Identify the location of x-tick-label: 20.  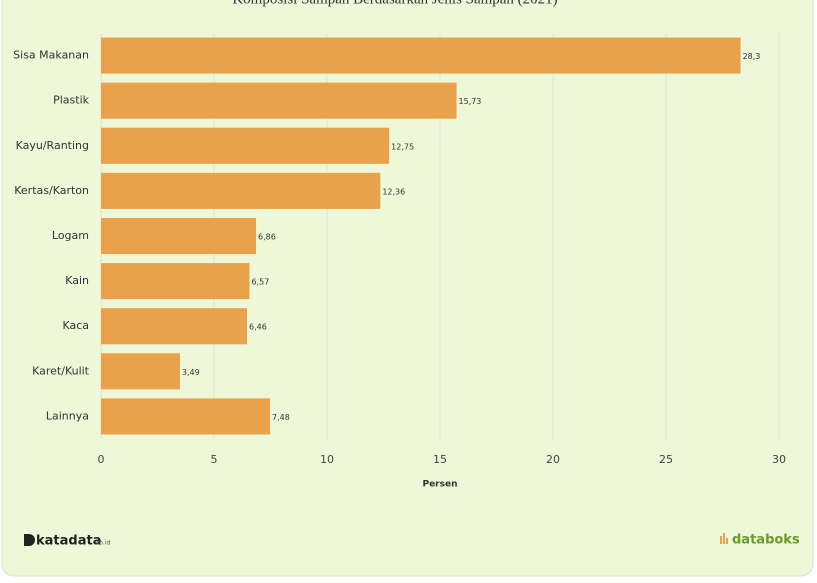
(553, 459).